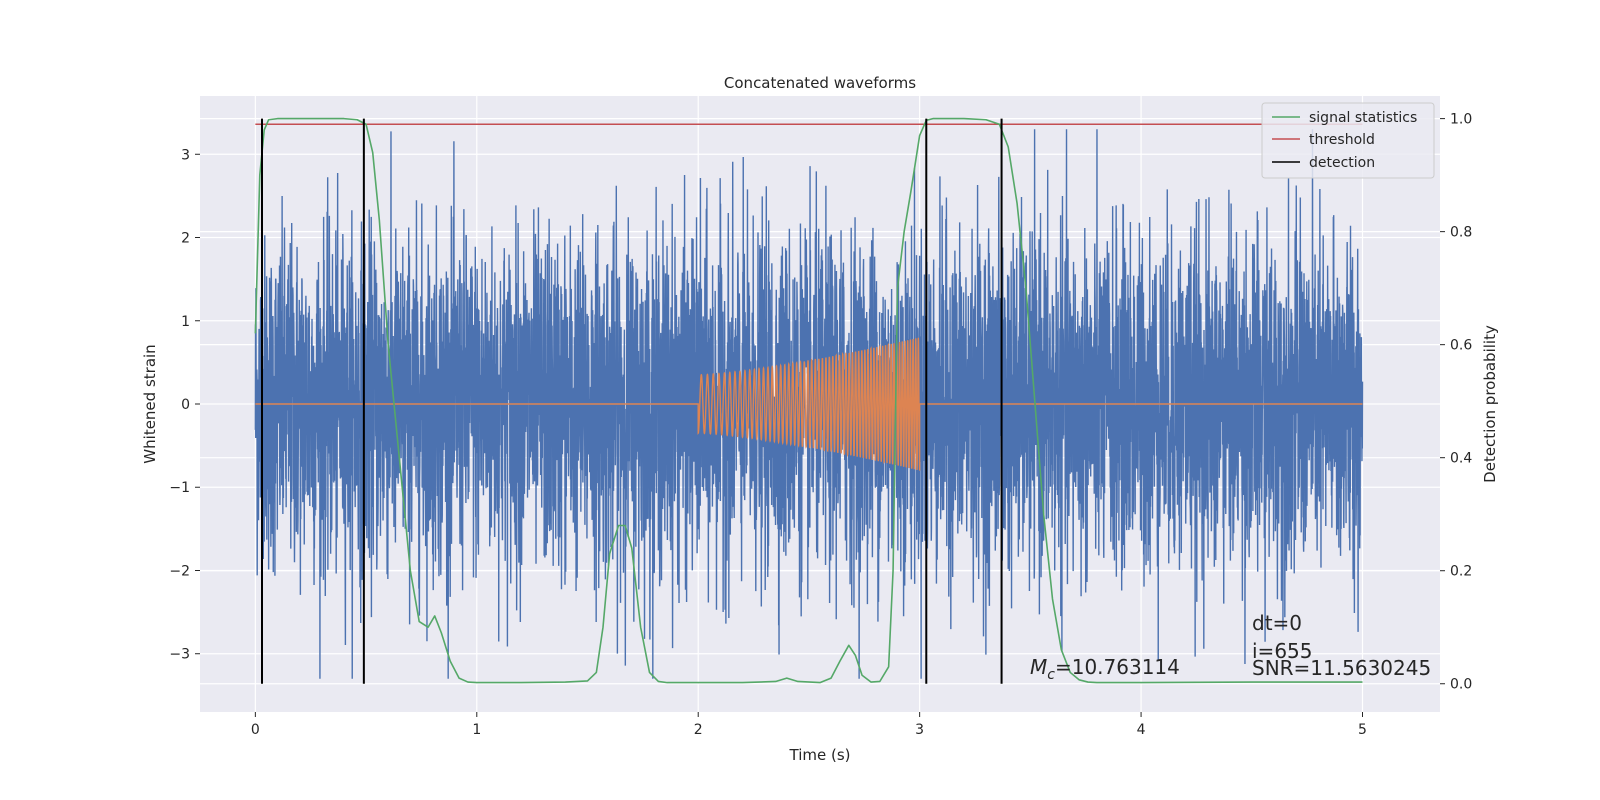 This screenshot has height=800, width=1600. What do you see at coordinates (179, 488) in the screenshot?
I see `y-left-tick-label-4: −1` at bounding box center [179, 488].